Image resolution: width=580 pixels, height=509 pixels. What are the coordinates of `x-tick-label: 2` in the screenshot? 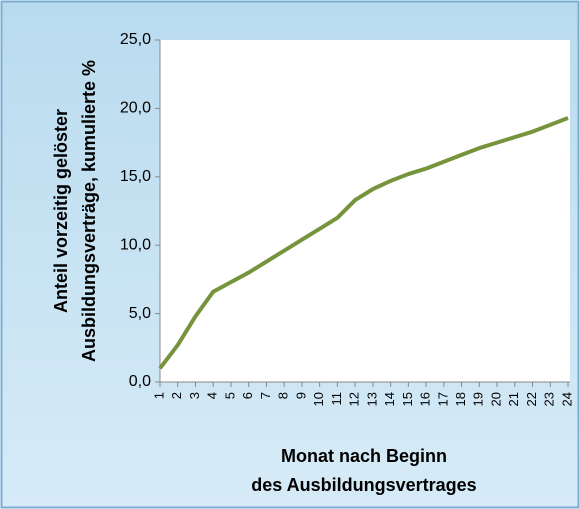 It's located at (176, 395).